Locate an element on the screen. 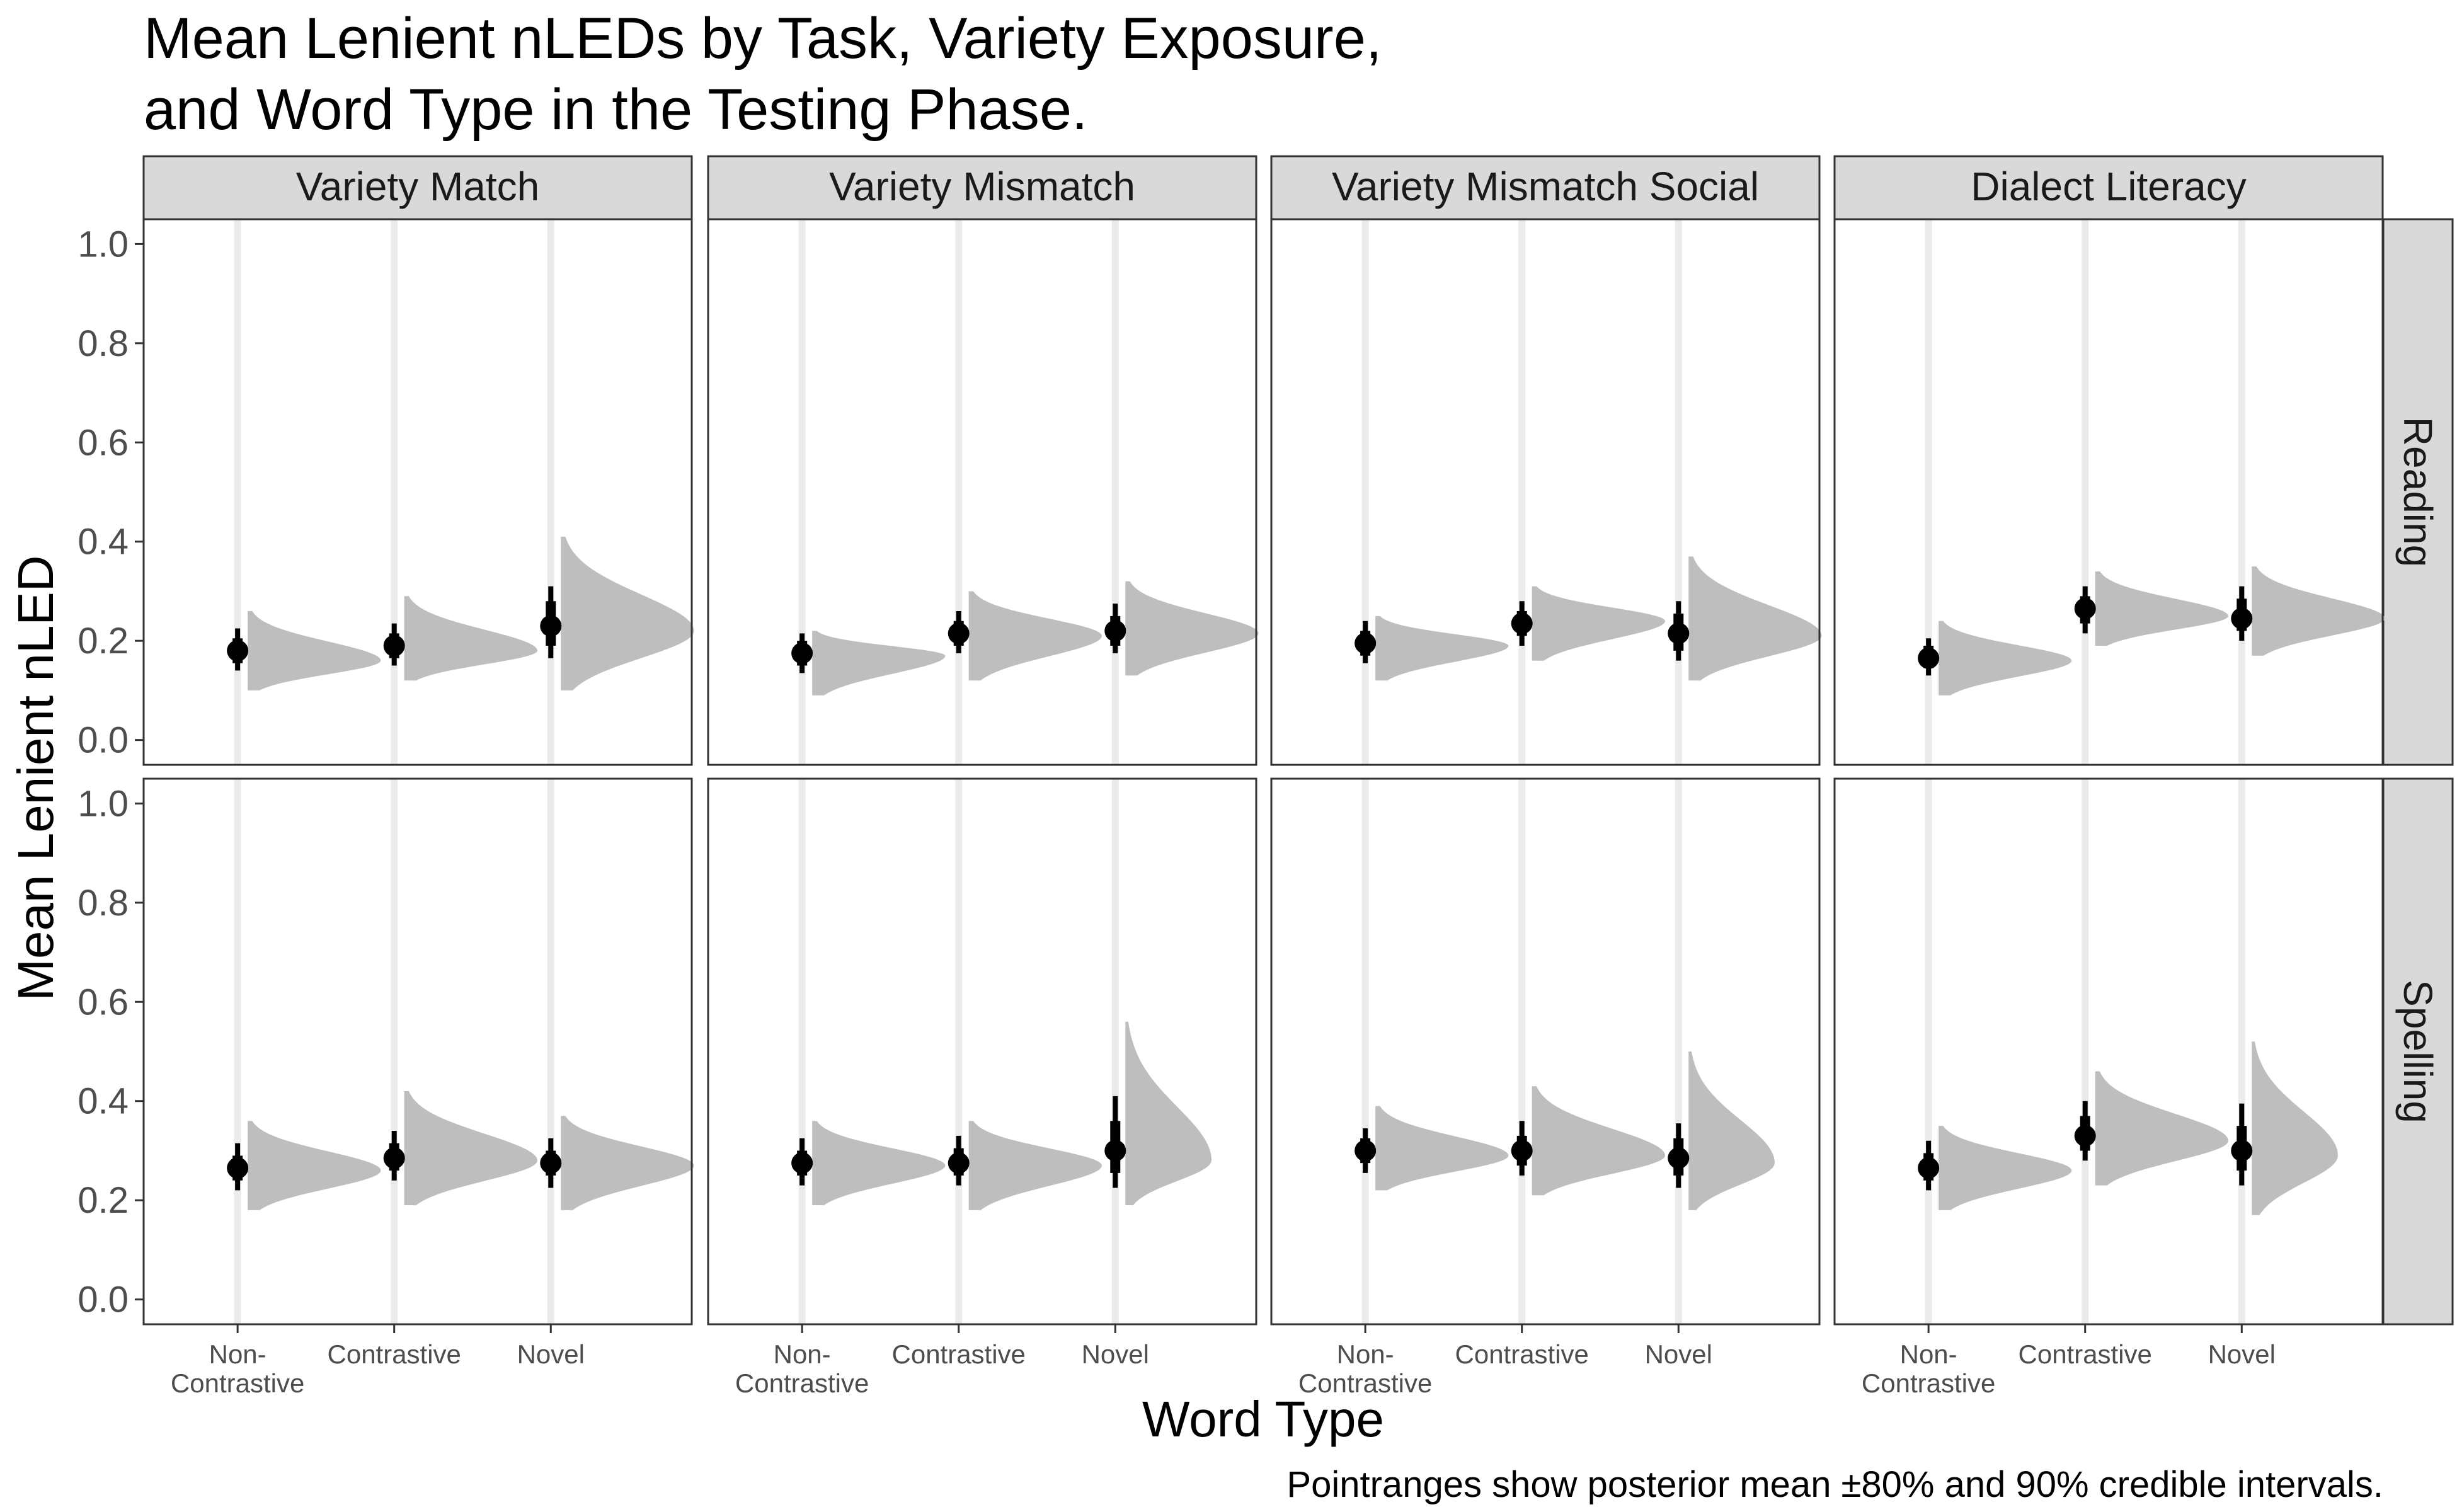  panel-reading-variety-mismatch is located at coordinates (983, 492).